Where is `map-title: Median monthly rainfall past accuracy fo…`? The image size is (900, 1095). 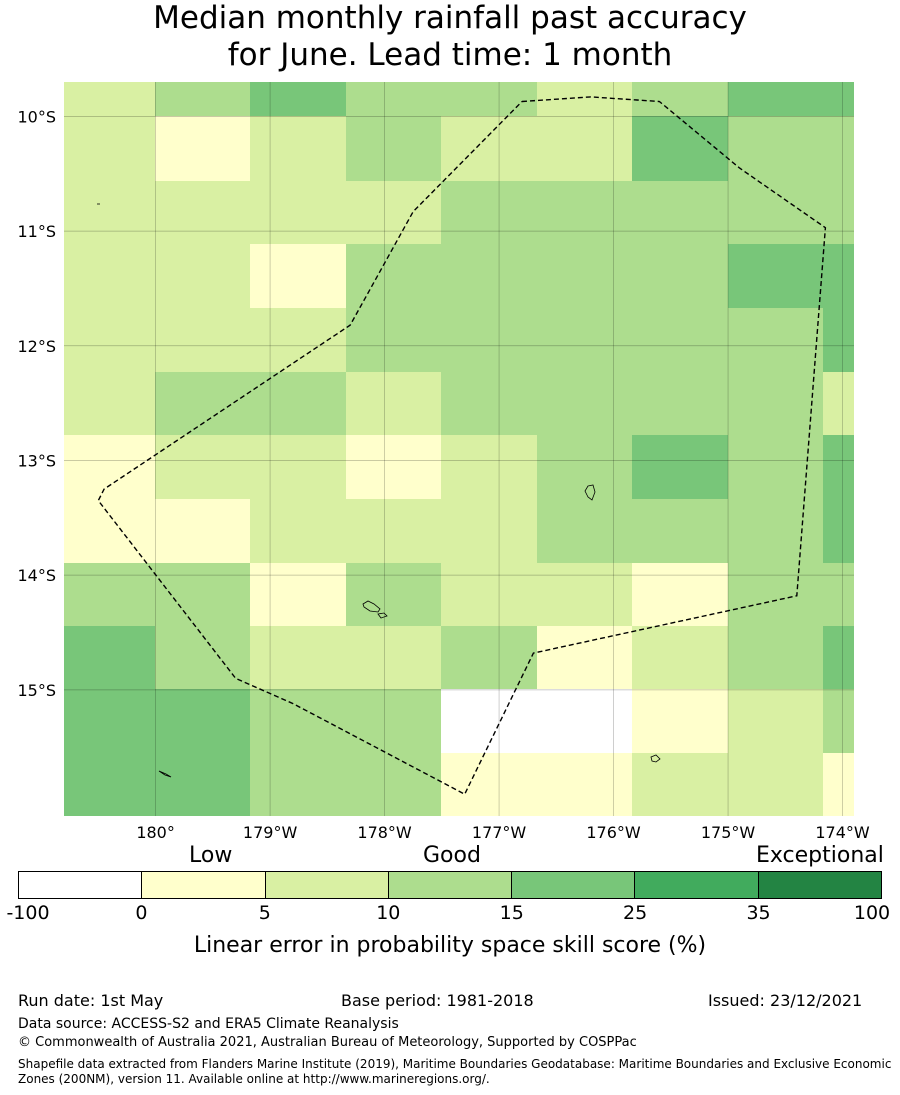 map-title: Median monthly rainfall past accuracy fo… is located at coordinates (450, 37).